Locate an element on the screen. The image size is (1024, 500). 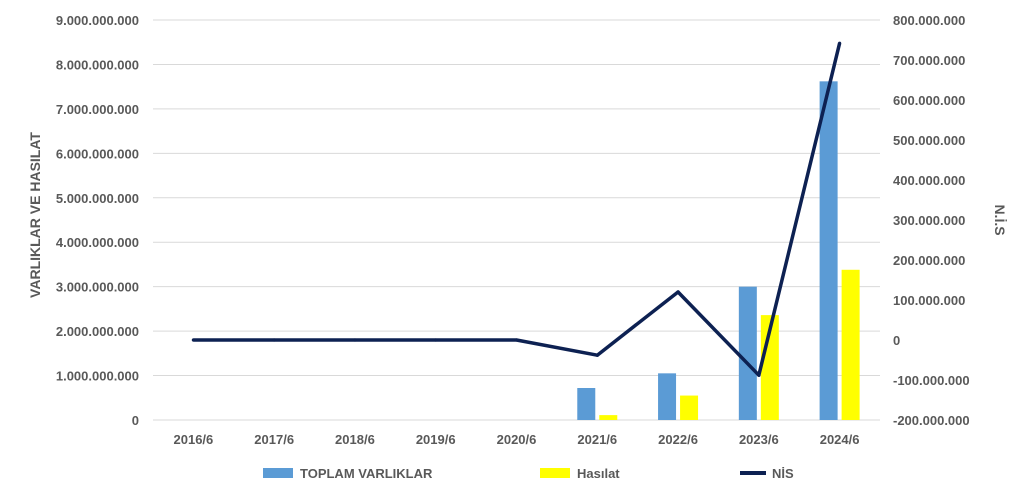
x-tick-label: 2023/6 is located at coordinates (759, 439).